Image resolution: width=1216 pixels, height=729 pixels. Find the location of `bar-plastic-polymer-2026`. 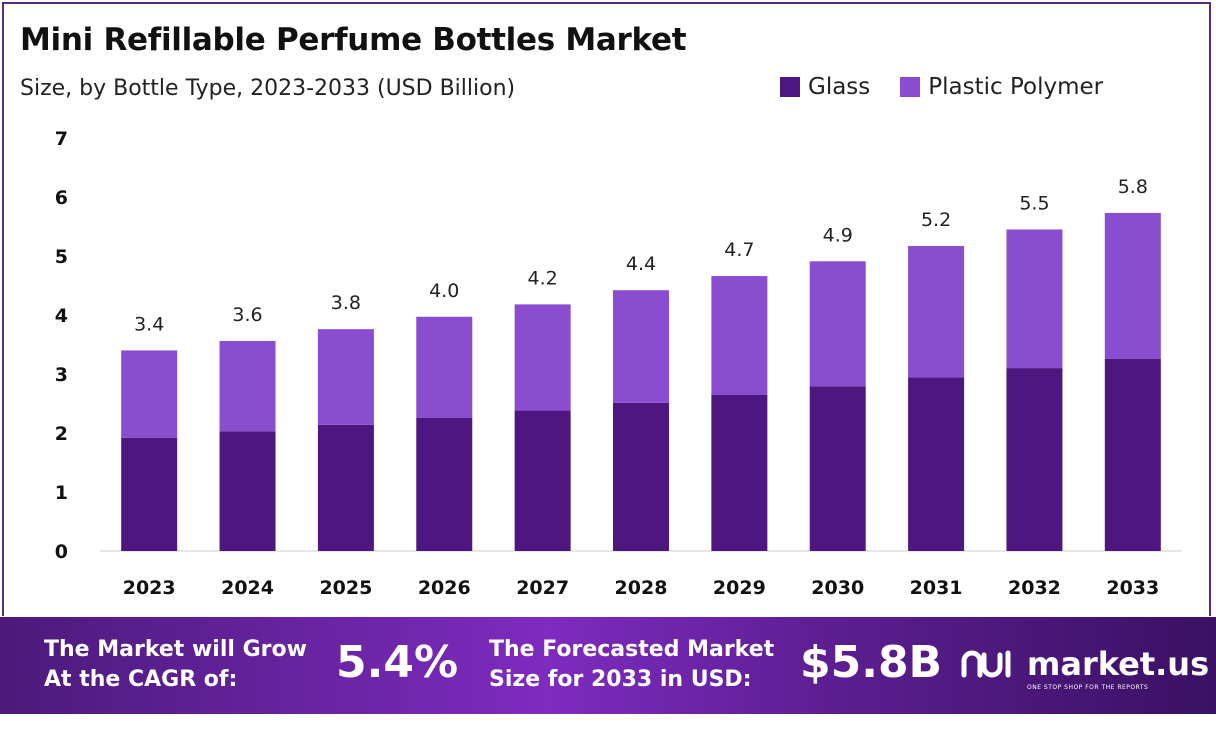

bar-plastic-polymer-2026 is located at coordinates (444, 367).